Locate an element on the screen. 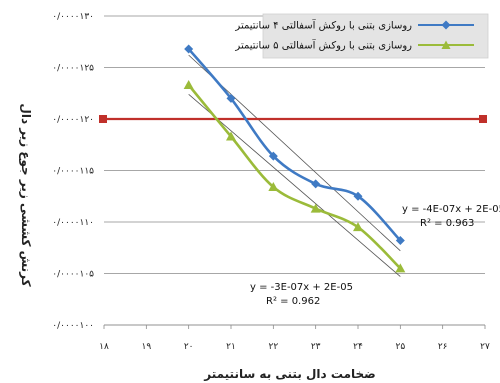 The height and width of the screenshot is (383, 500). y-tick-label-3: ۰/۰۰۰۰۱۱۵ is located at coordinates (73, 172).